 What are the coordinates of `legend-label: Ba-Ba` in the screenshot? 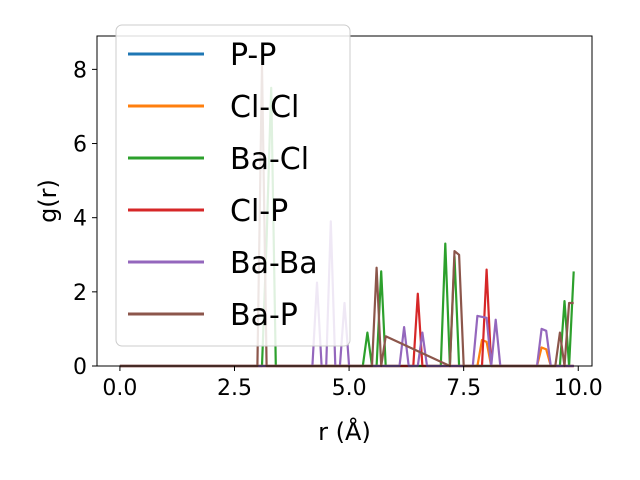 It's located at (274, 263).